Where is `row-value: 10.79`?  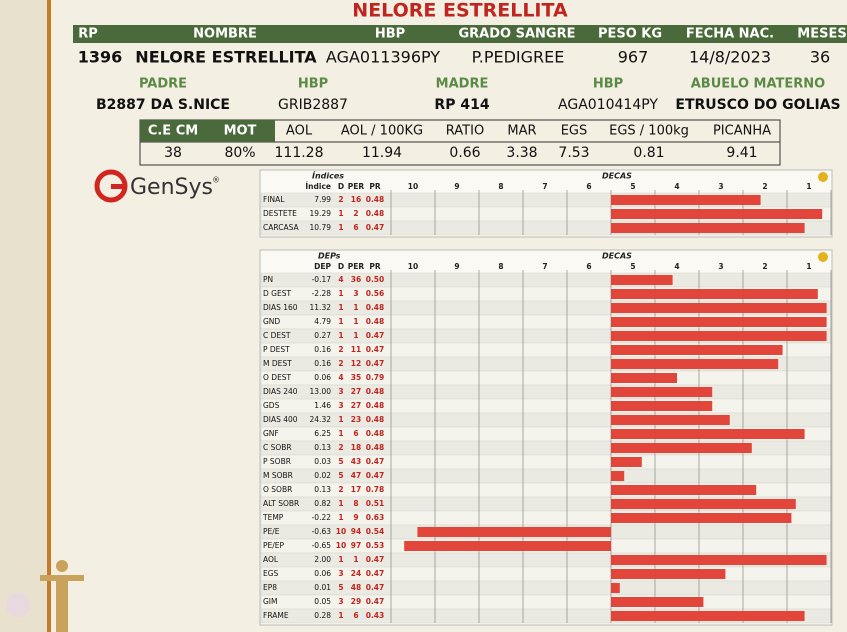
row-value: 10.79 is located at coordinates (321, 227).